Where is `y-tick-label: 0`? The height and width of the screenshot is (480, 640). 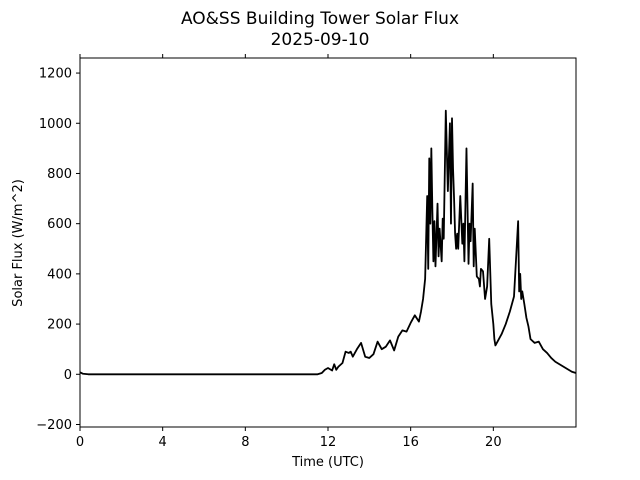
y-tick-label: 0 is located at coordinates (68, 375).